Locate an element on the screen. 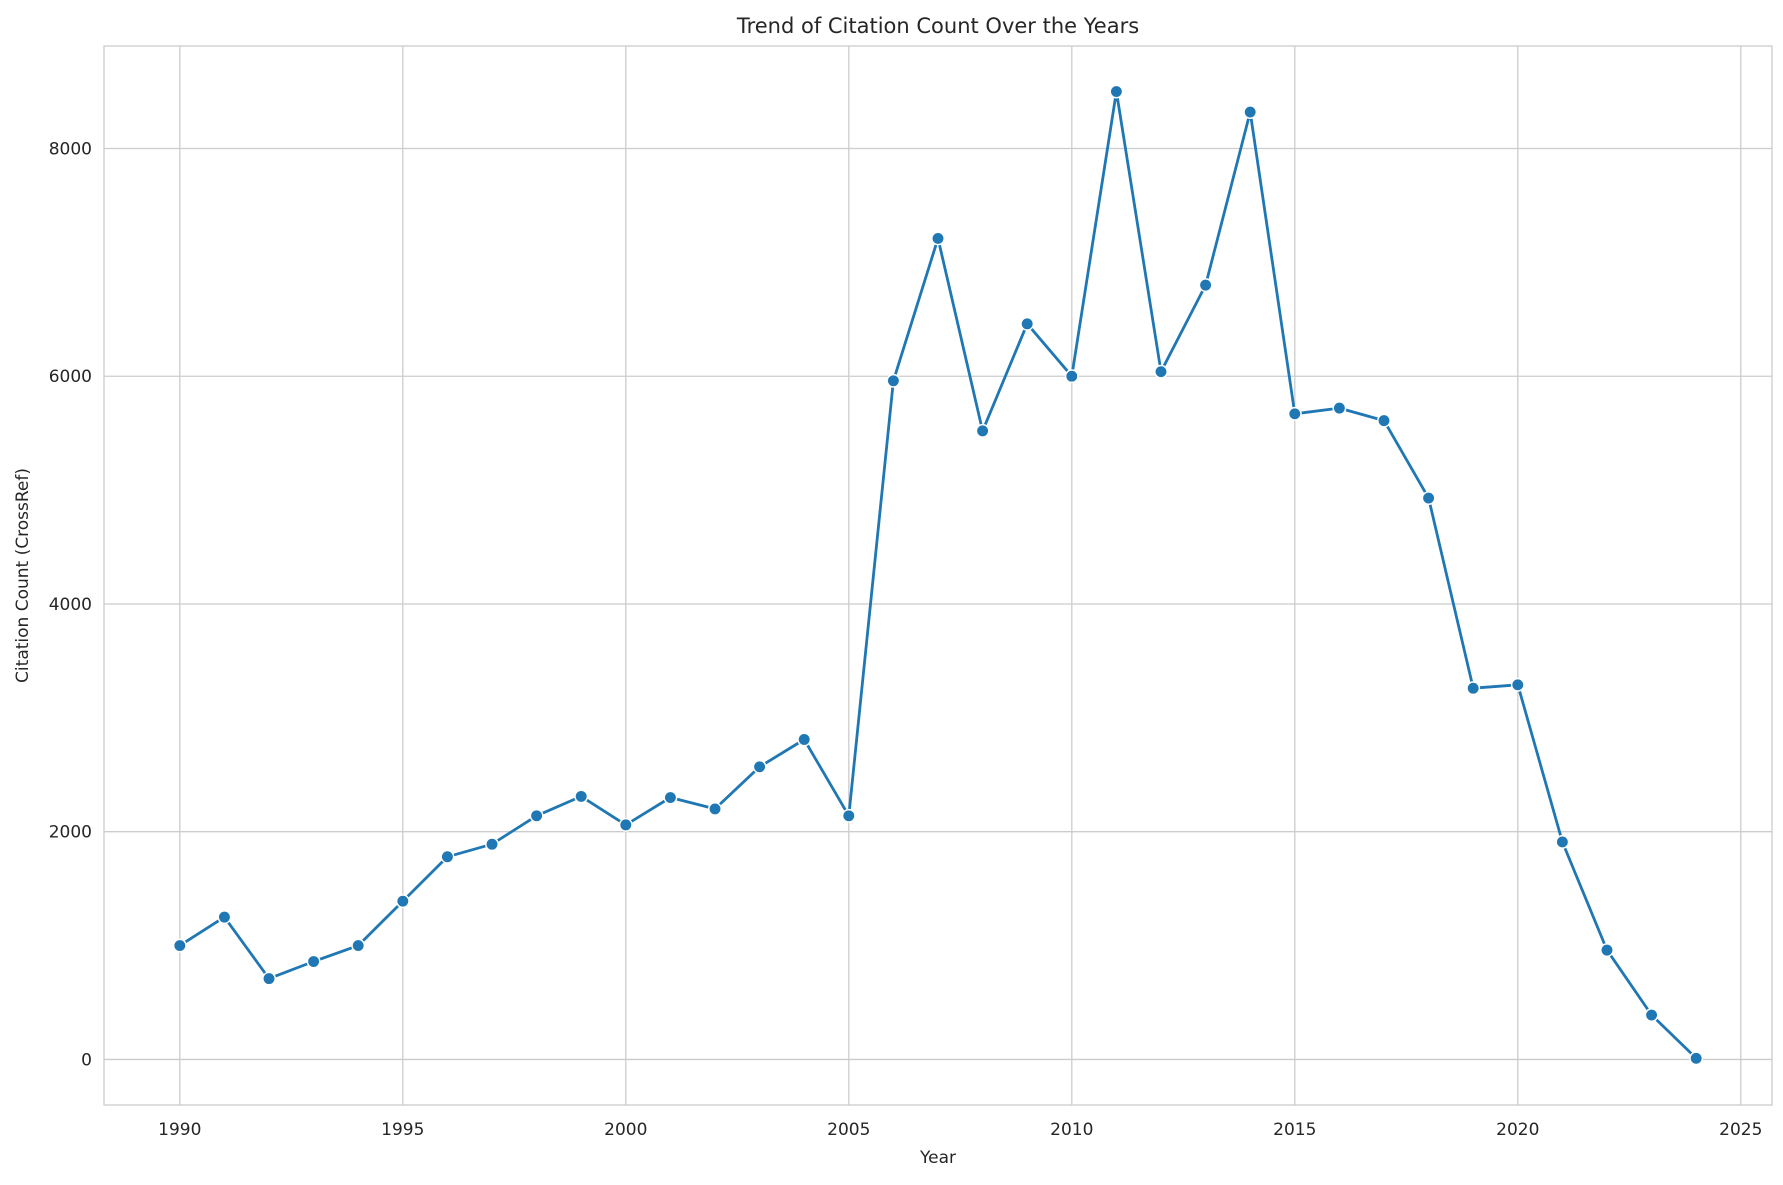 The width and height of the screenshot is (1783, 1185). chart-title: Trend of Citation Count Over the Years is located at coordinates (937, 26).